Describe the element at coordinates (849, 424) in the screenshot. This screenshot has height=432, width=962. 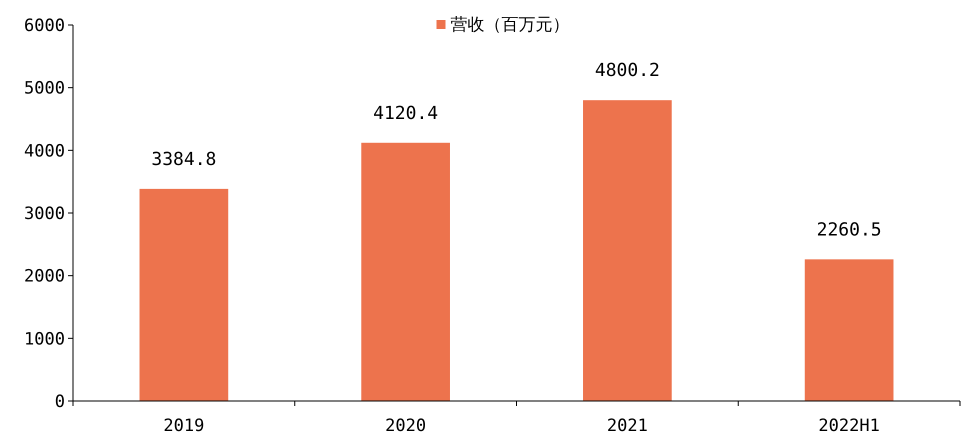
I see `x-tick-label: 2022H1` at that location.